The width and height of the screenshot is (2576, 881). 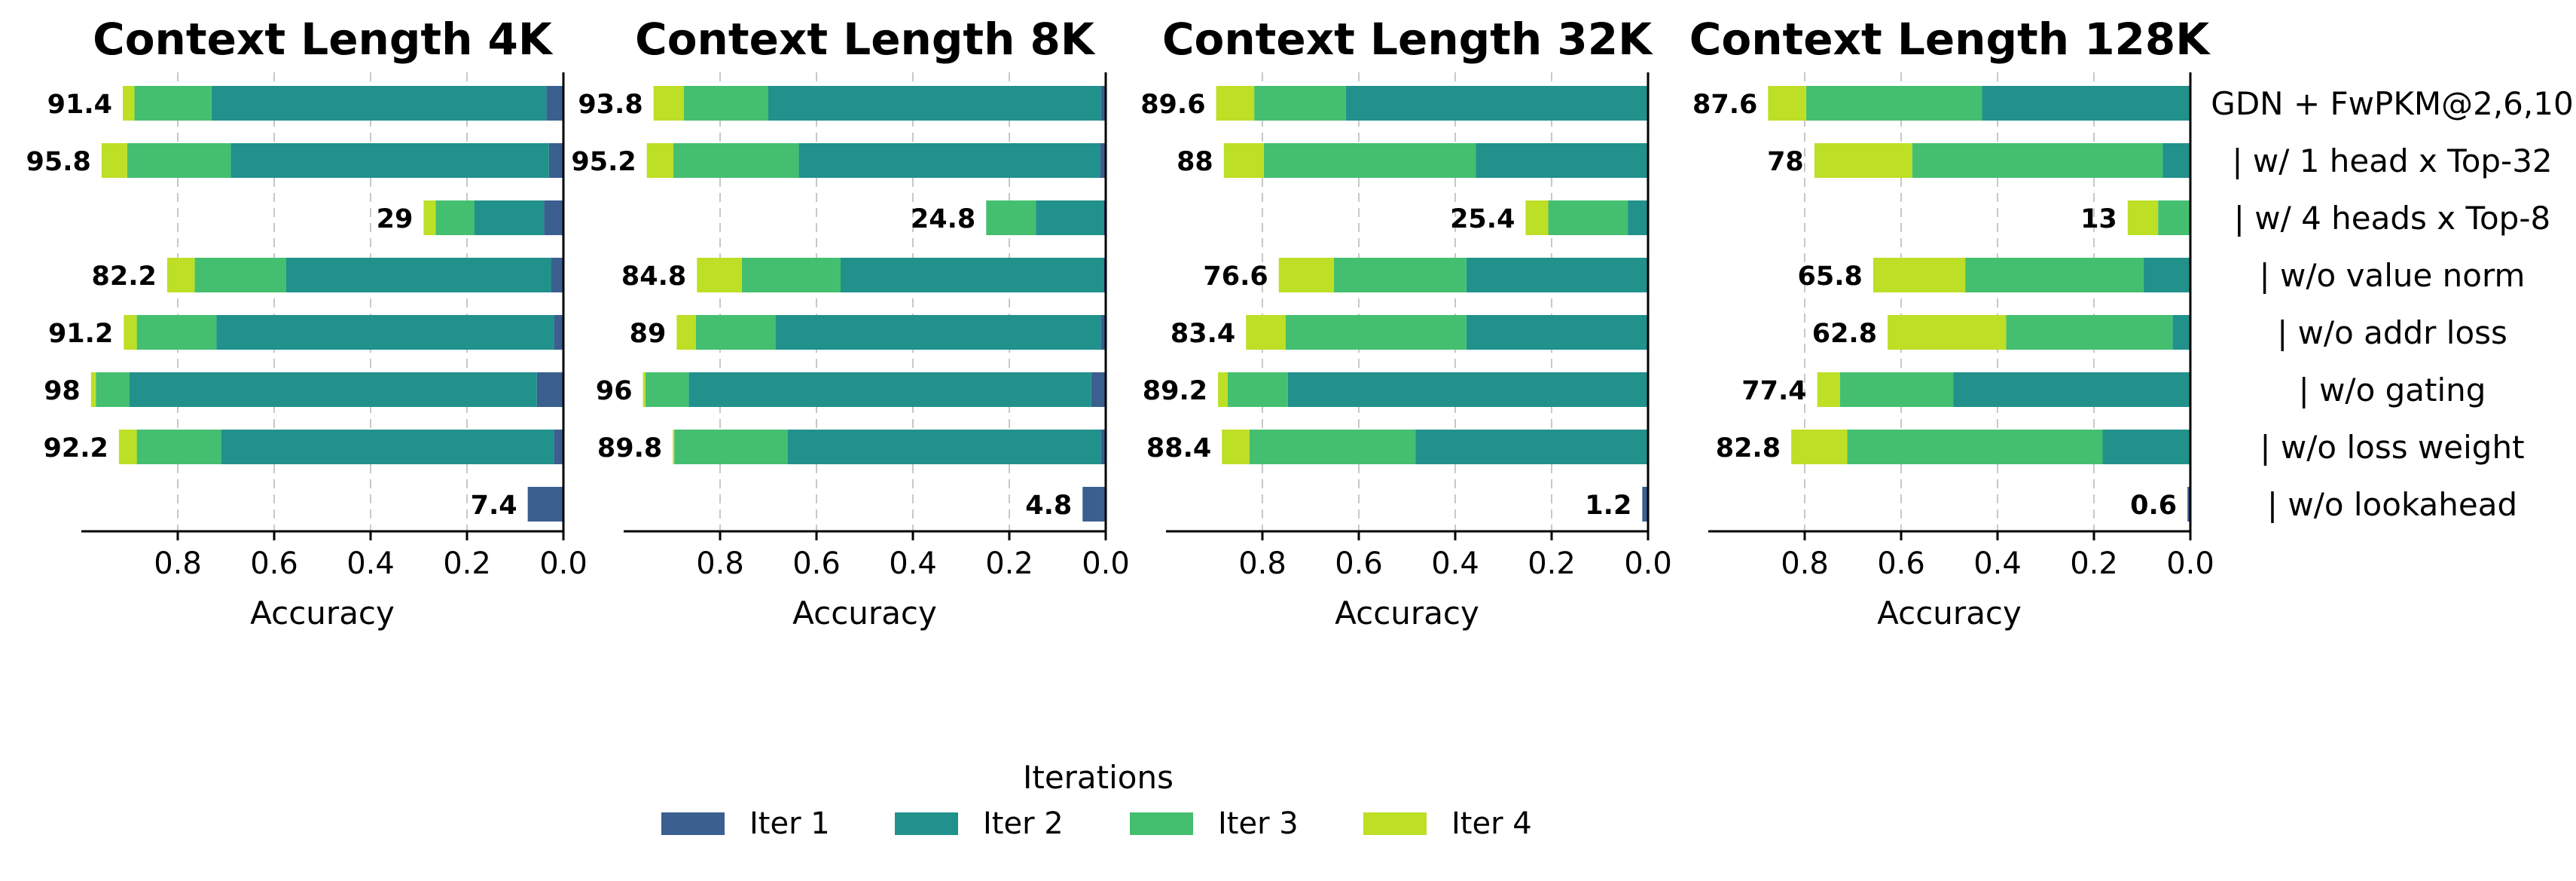 I want to click on bar-0-3-iter3, so click(x=240, y=275).